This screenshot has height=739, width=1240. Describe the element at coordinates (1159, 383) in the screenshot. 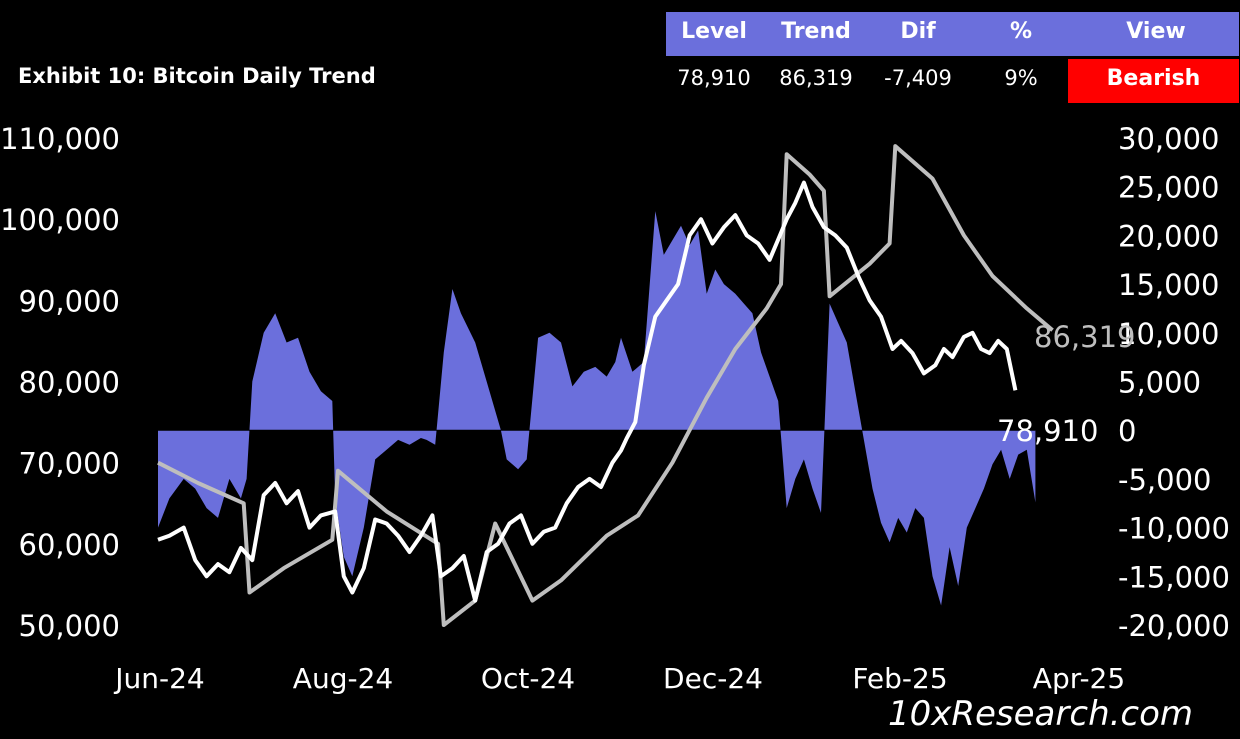

I see `right-axis-tick-label: 5,000` at that location.